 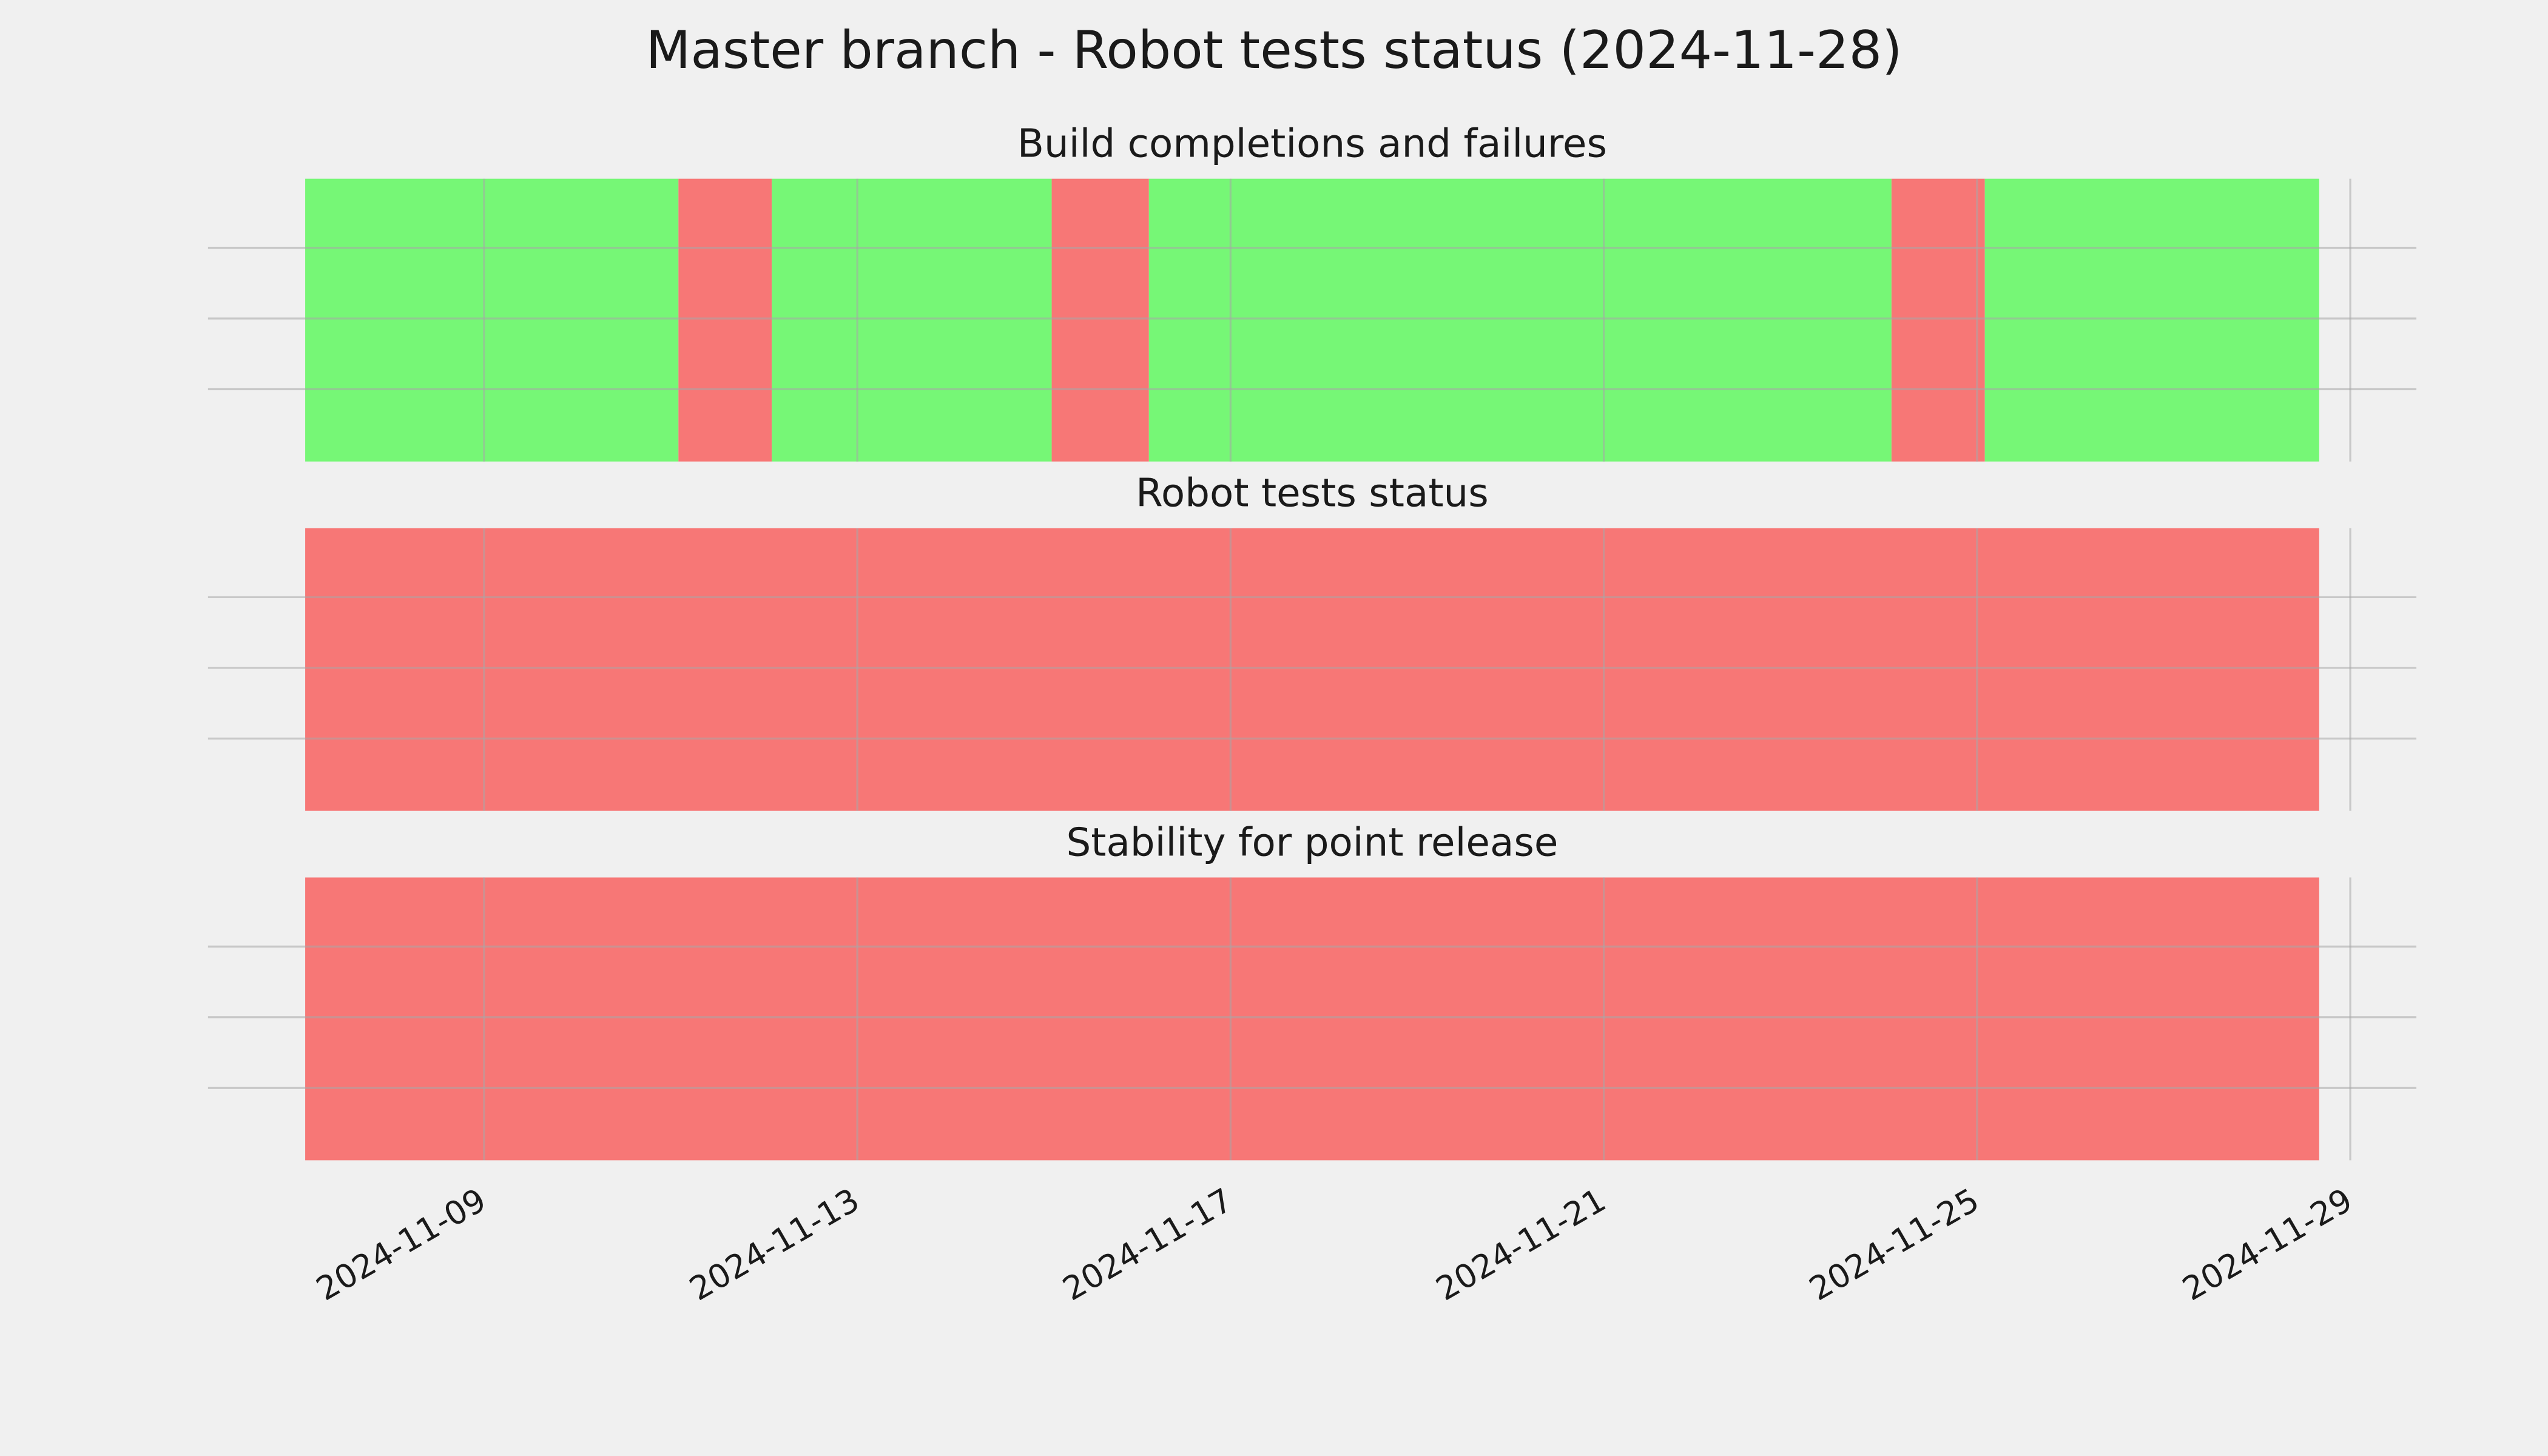 What do you see at coordinates (401, 1244) in the screenshot?
I see `x-tick-label: 2024-11-09` at bounding box center [401, 1244].